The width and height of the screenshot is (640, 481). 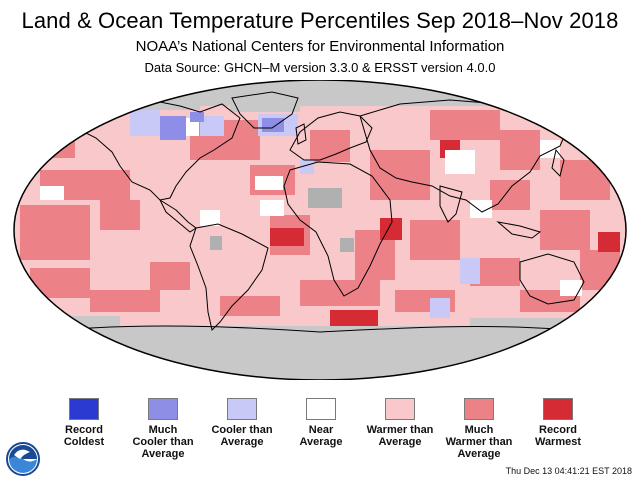 I want to click on legend-label-record-coldest: Record Coldest, so click(x=84, y=436).